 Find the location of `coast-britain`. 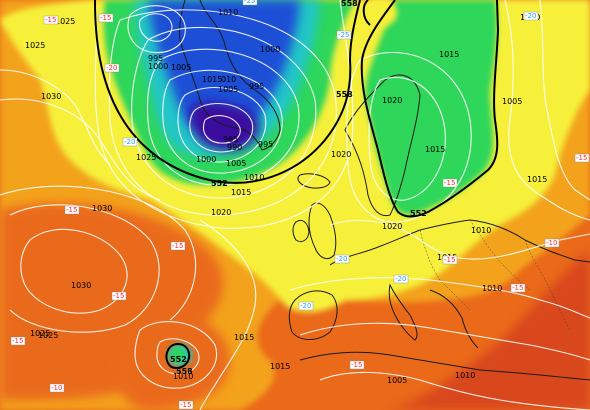

coast-britain is located at coordinates (322, 231).